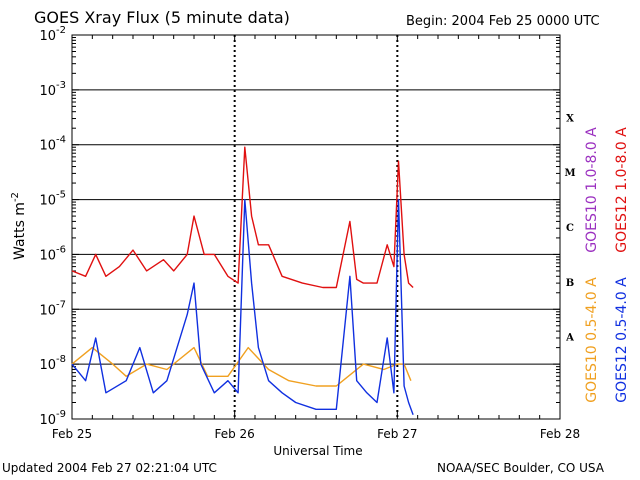  What do you see at coordinates (592, 340) in the screenshot?
I see `legend-label-goes10-short: GOES10 0.5-4.0 A` at bounding box center [592, 340].